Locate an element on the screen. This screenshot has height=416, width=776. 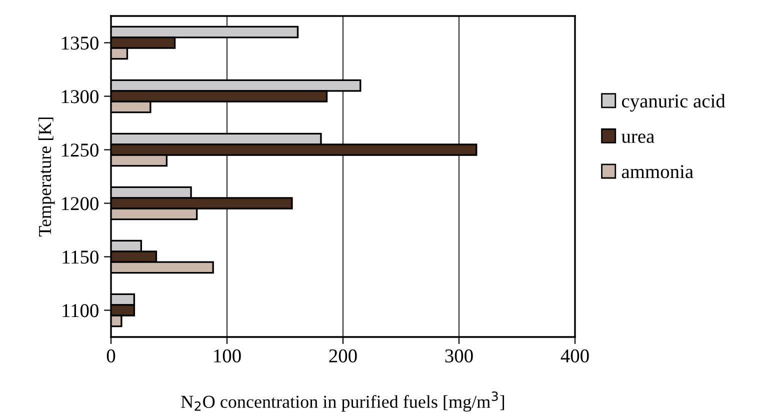
y-tick-label: 1250 is located at coordinates (80, 150).